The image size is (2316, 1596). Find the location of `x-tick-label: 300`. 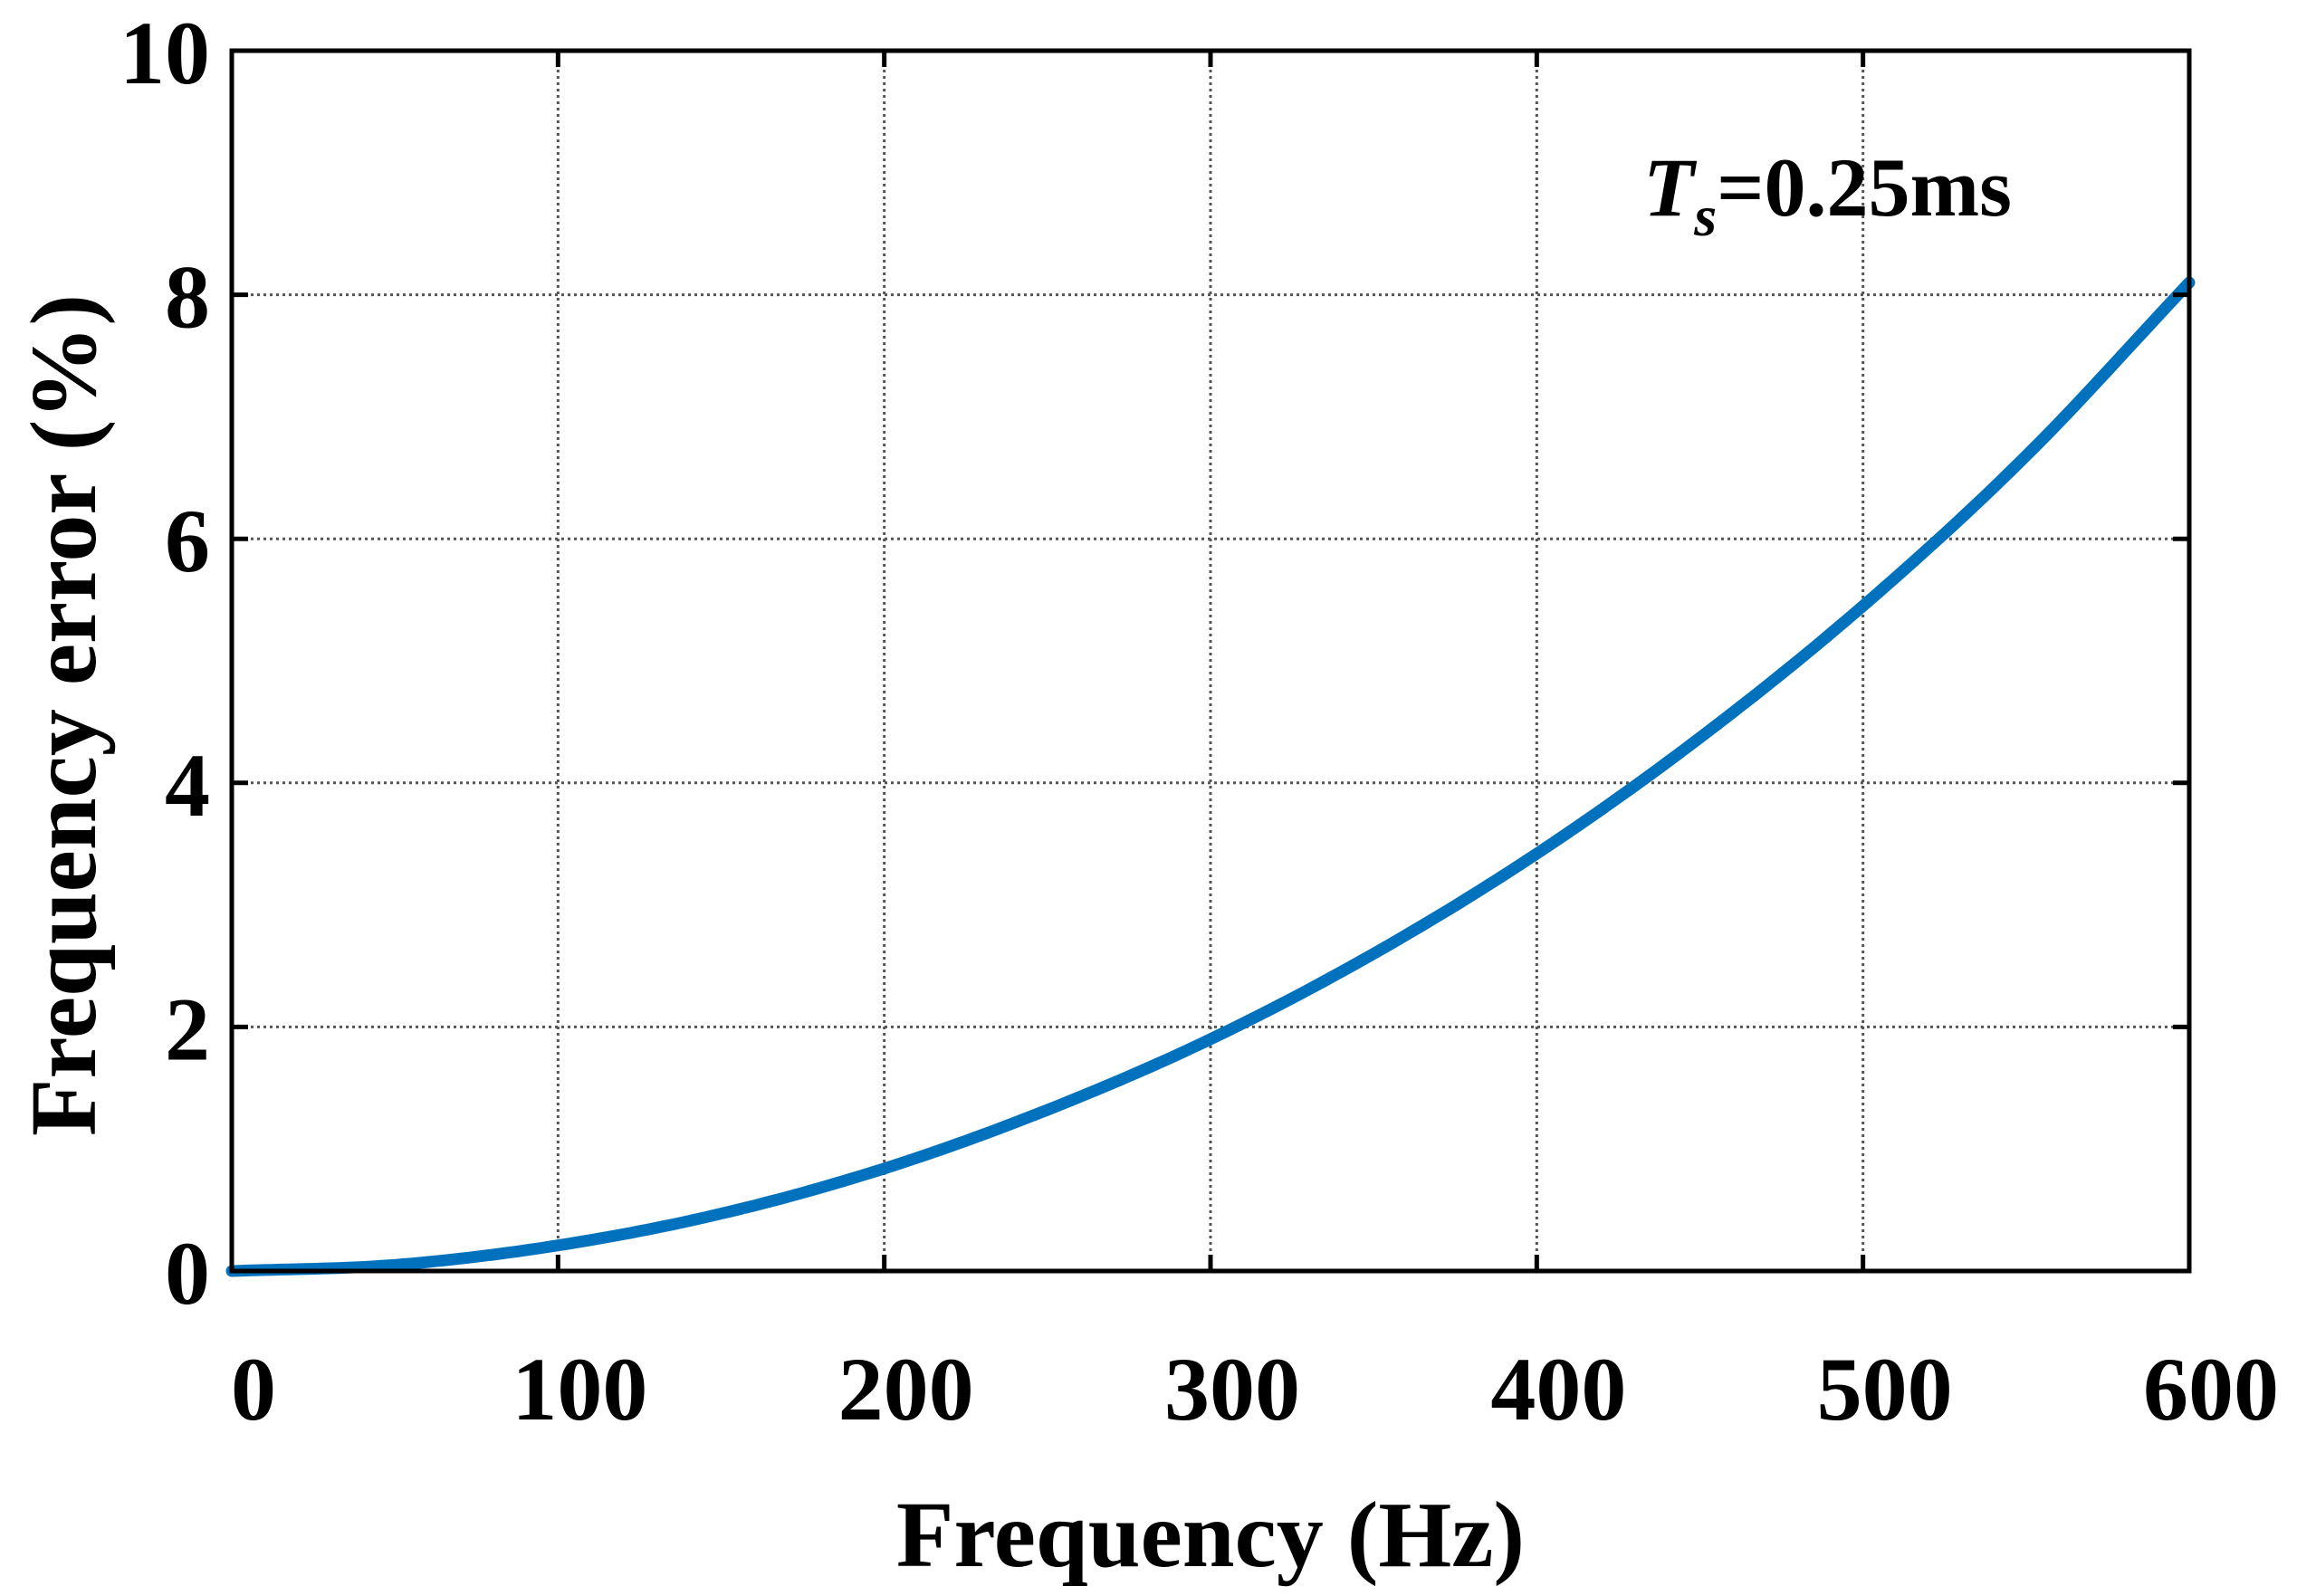

x-tick-label: 300 is located at coordinates (1232, 1389).